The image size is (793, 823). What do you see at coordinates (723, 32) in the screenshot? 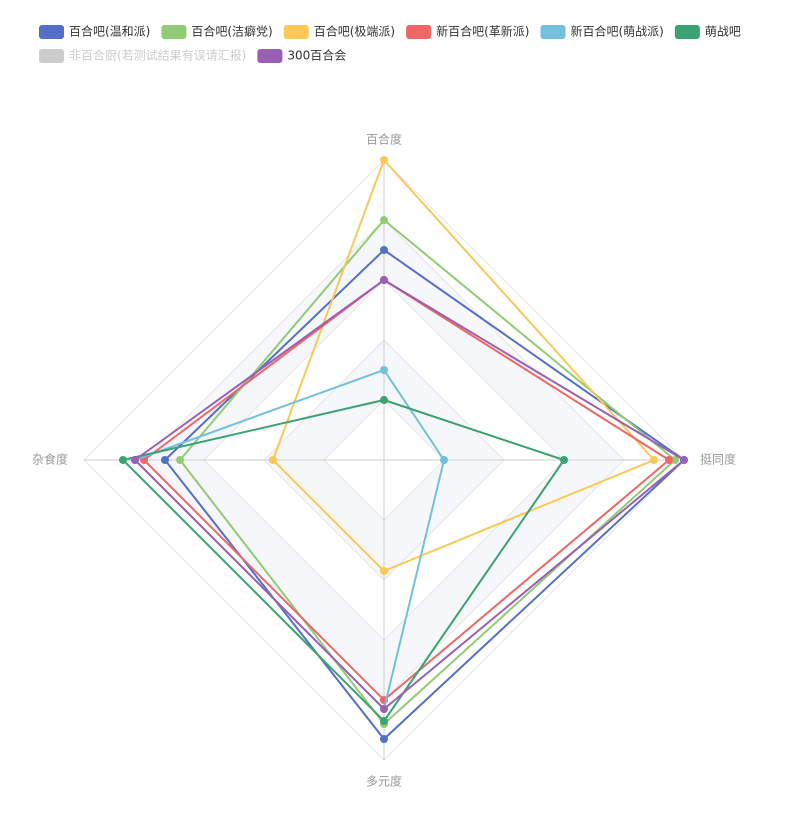
I see `legend-label: 萌战吧` at bounding box center [723, 32].